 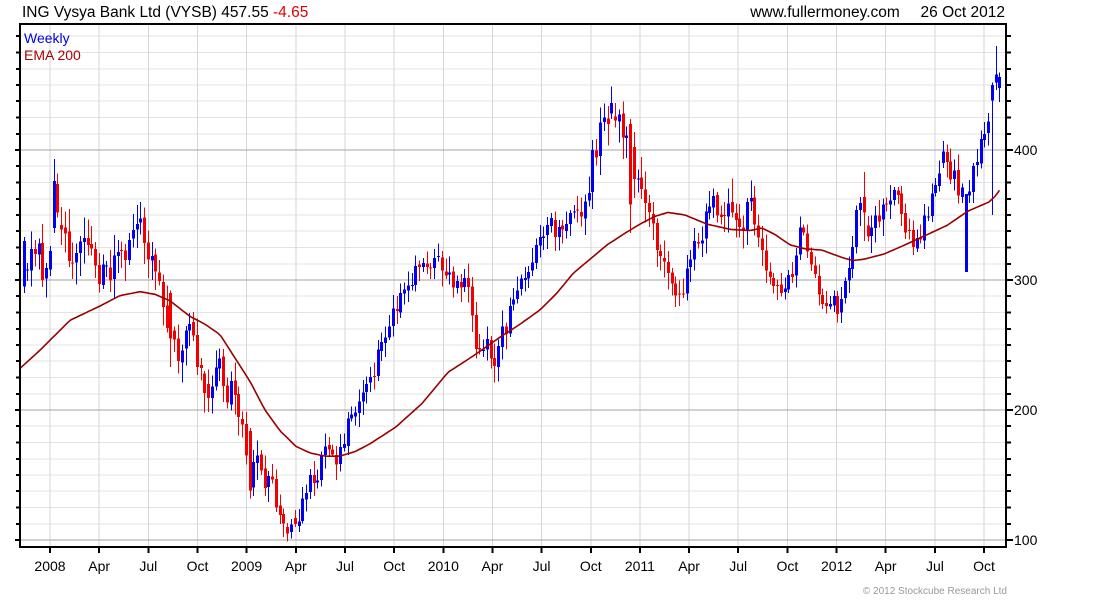 I want to click on svg-text: Weekly, so click(x=47, y=38).